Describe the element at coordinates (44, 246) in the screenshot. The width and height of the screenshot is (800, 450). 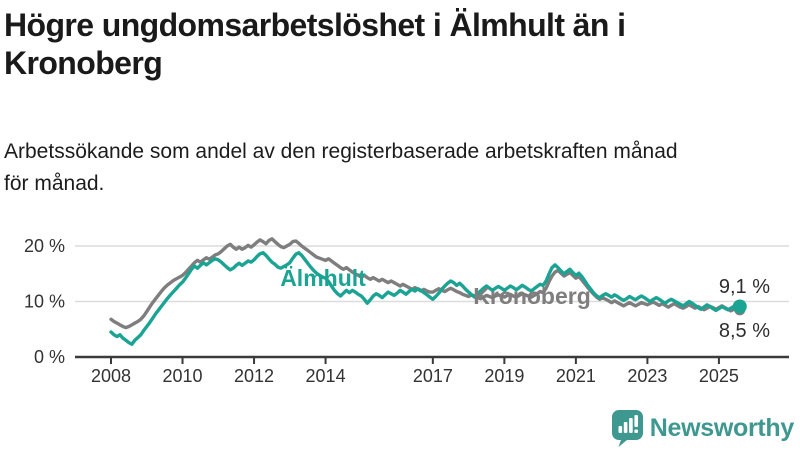
I see `y-axis-tick-label: 20 %` at that location.